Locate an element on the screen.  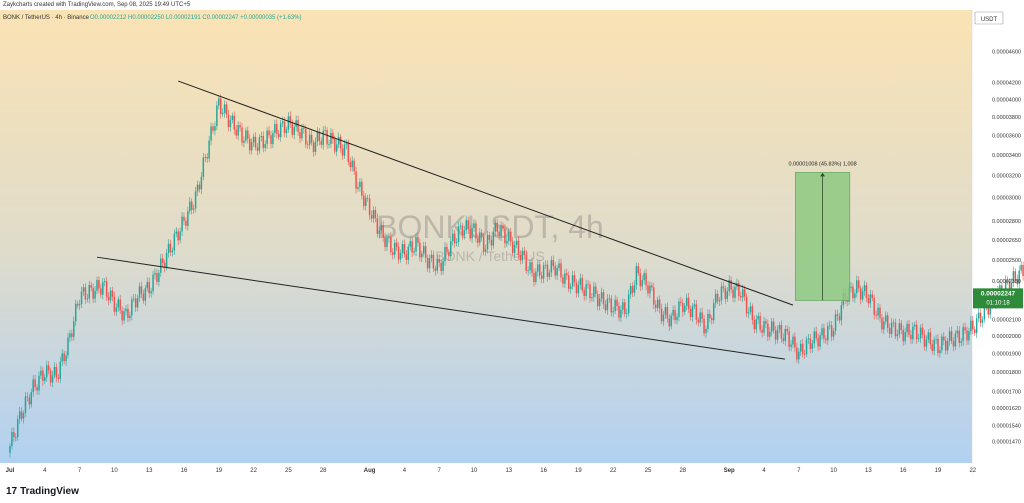
time-tick-label: 13 is located at coordinates (149, 471).